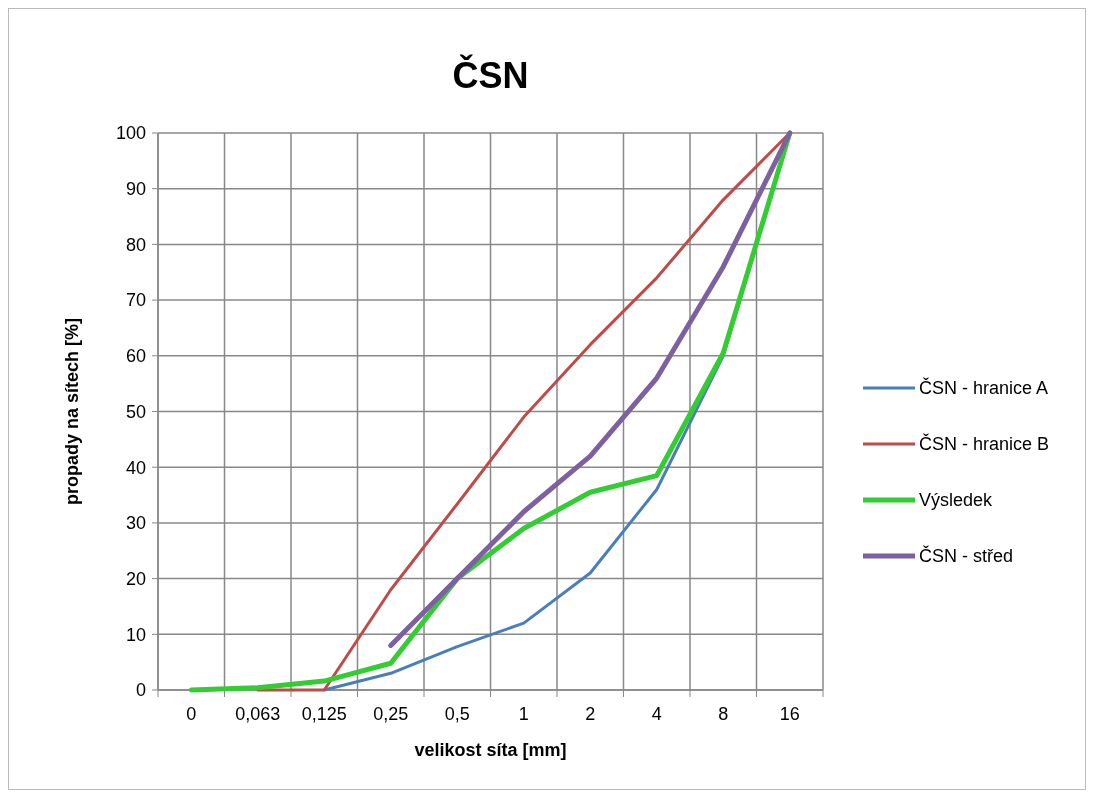 The height and width of the screenshot is (798, 1094). I want to click on x-axis-title: velikost síta [mm], so click(490, 750).